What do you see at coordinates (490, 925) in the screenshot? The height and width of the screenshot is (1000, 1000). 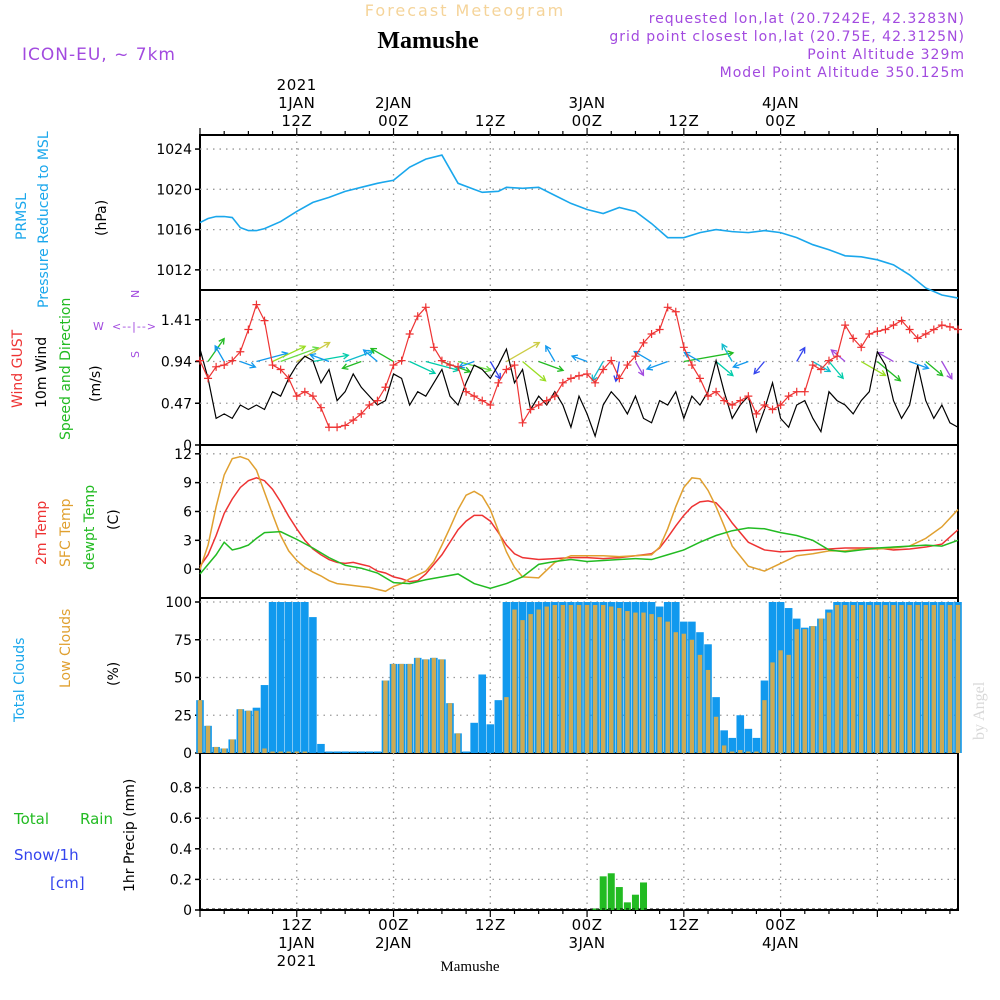 I see `bottom-time-label: 12Z` at bounding box center [490, 925].